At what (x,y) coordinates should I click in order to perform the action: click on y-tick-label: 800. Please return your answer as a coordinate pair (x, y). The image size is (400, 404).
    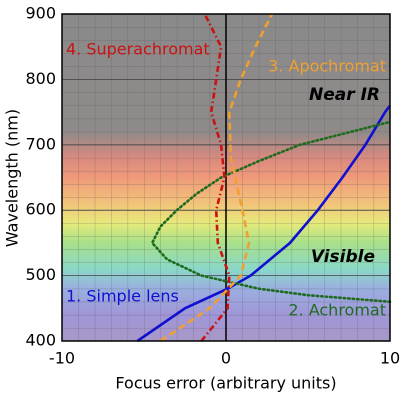
    Looking at the image, I should click on (40, 78).